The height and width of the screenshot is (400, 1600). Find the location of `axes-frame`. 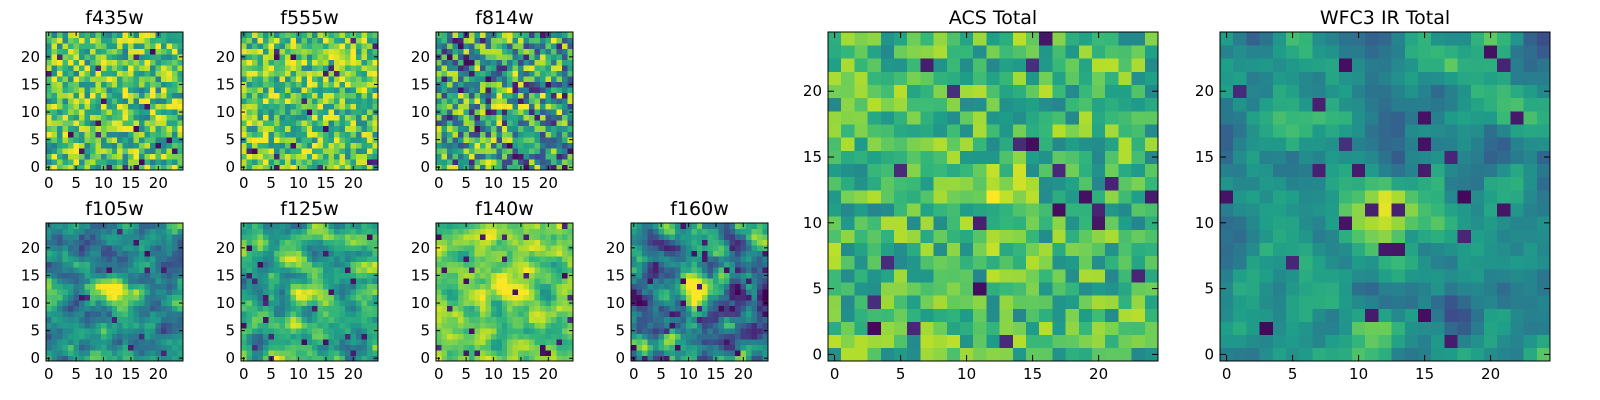

axes-frame is located at coordinates (309, 292).